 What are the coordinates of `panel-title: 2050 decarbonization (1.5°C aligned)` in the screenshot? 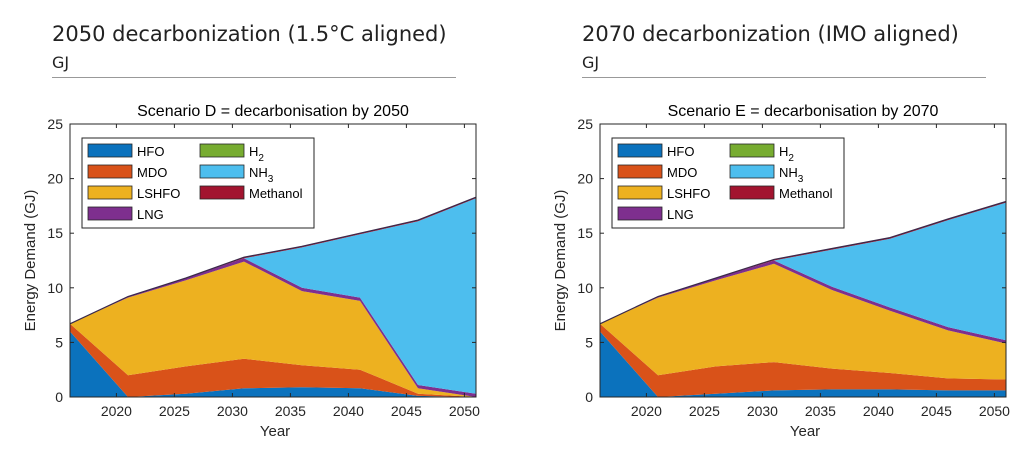 It's located at (249, 34).